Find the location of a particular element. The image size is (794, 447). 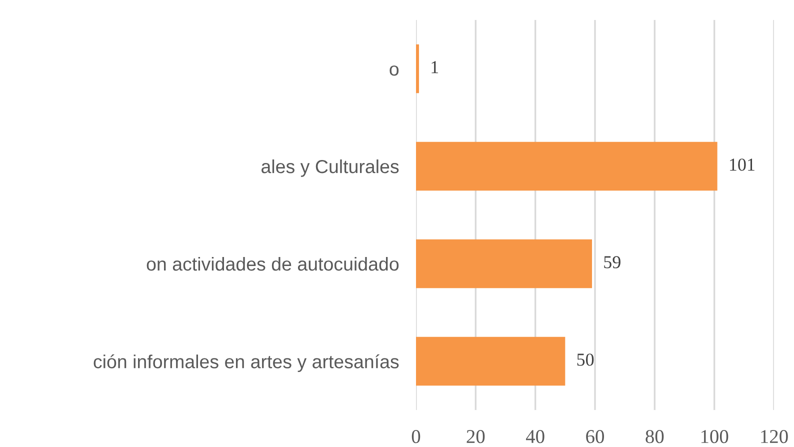

x-tick-label: 60 is located at coordinates (595, 437).